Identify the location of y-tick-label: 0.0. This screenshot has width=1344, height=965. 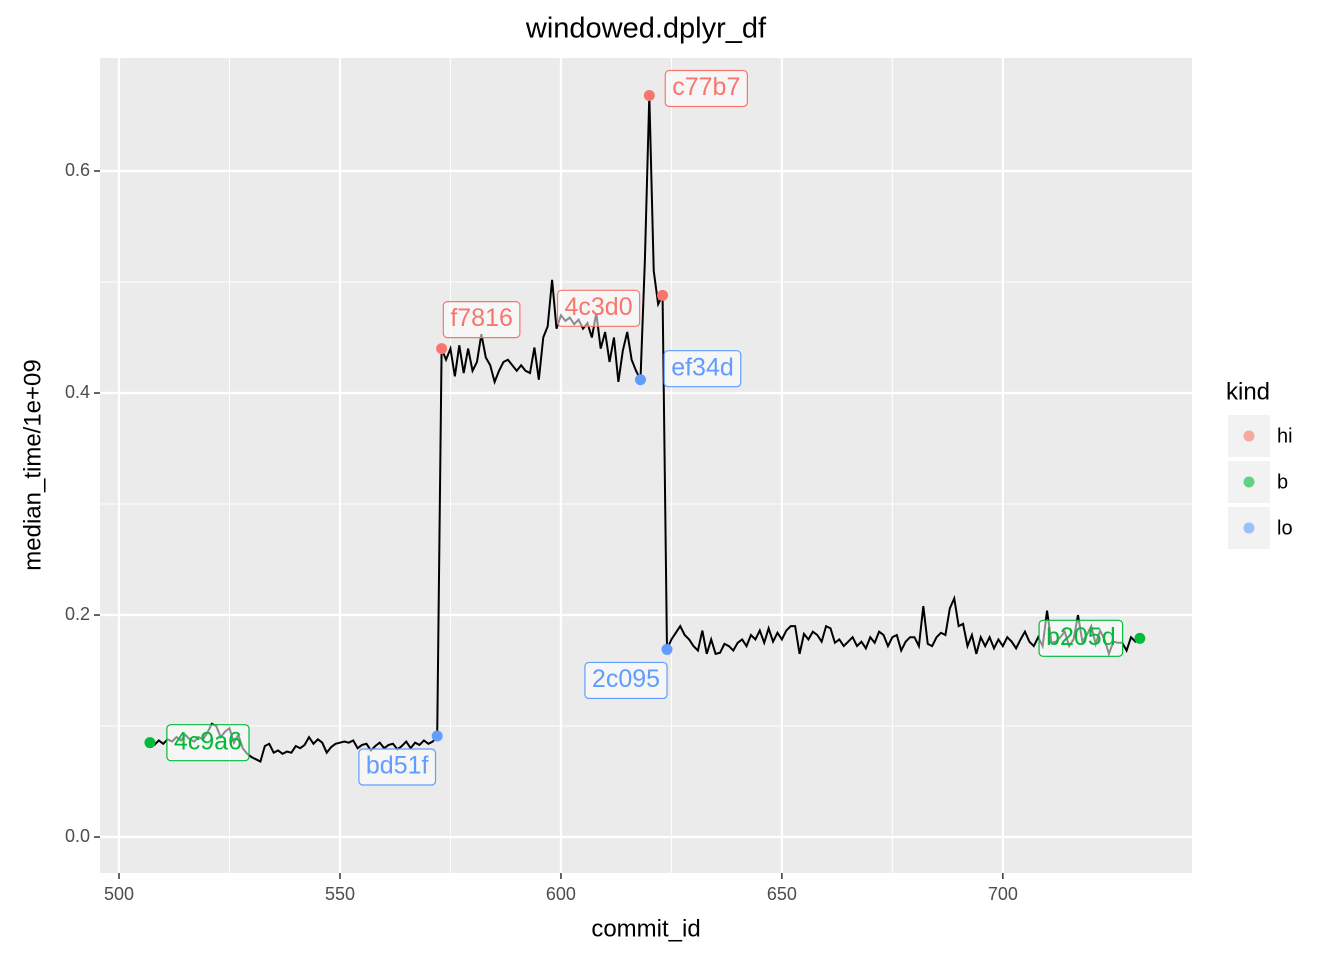
(77, 836).